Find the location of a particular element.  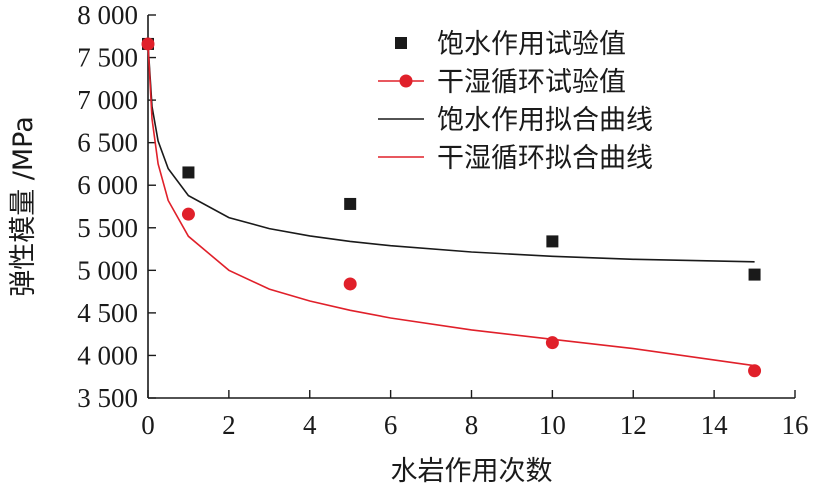

y-tick-label: 5 000 is located at coordinates (107, 270).